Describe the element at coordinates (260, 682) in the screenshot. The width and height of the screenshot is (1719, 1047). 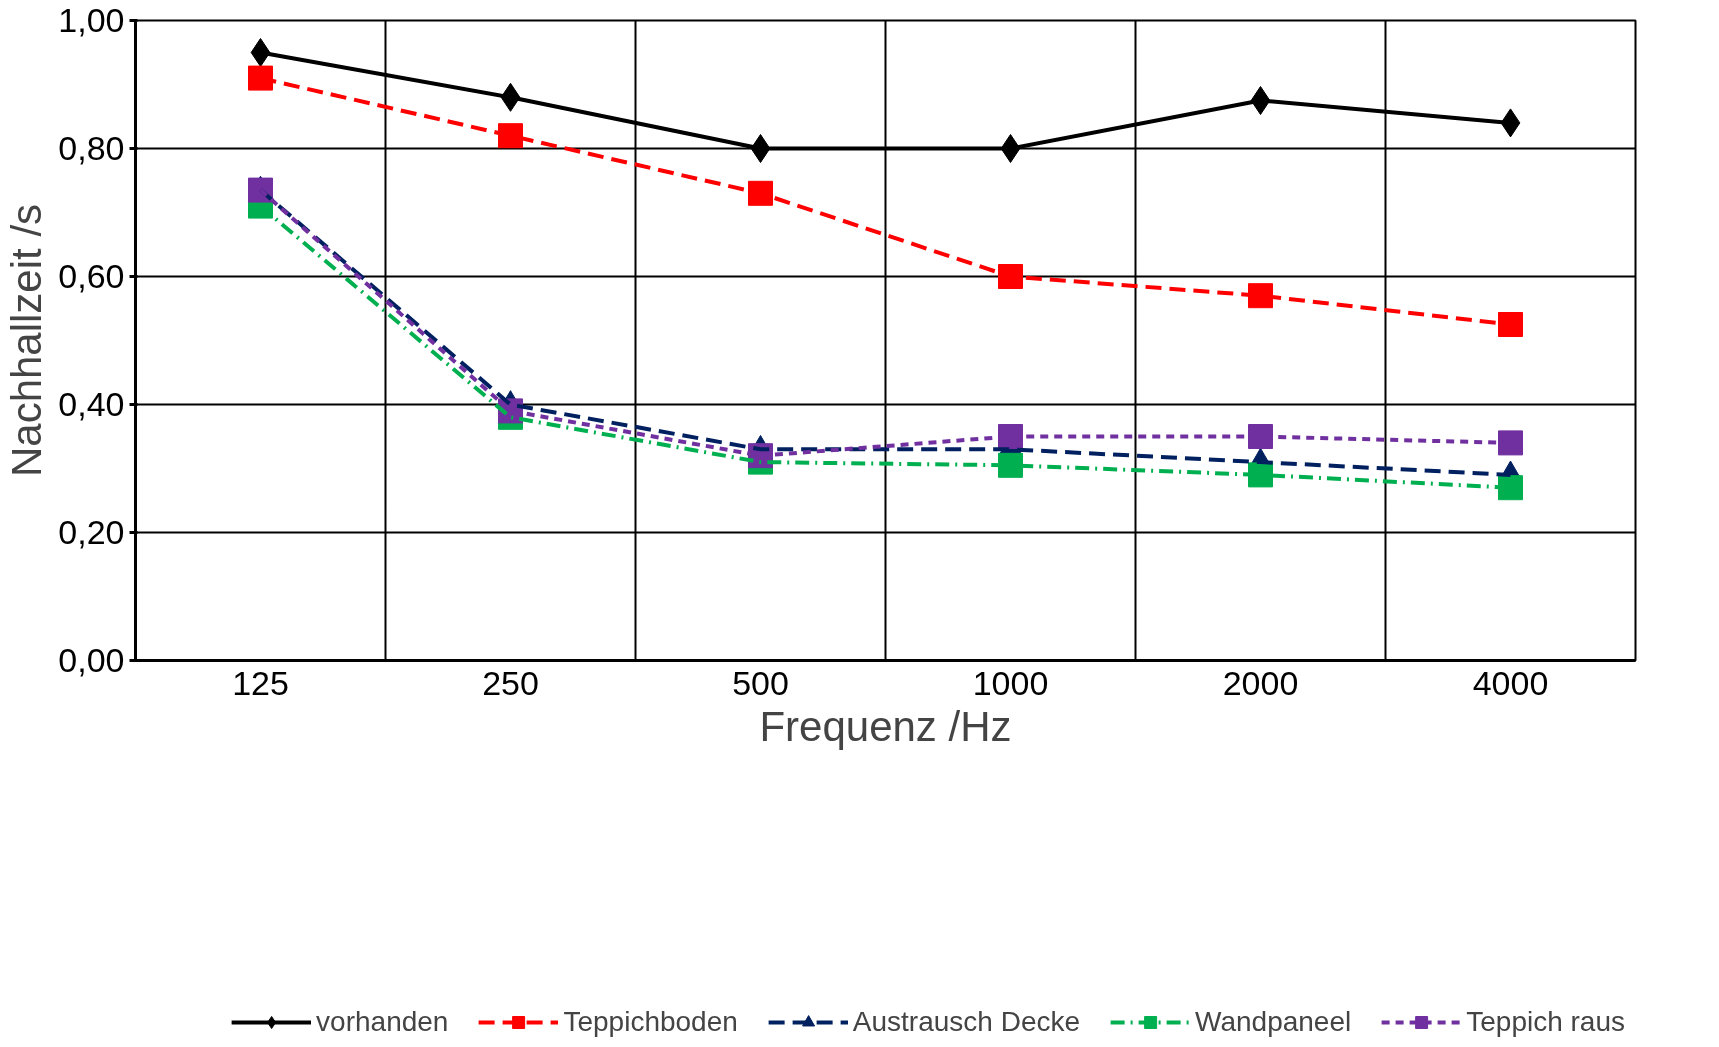
I see `x-tick-label: 125` at that location.